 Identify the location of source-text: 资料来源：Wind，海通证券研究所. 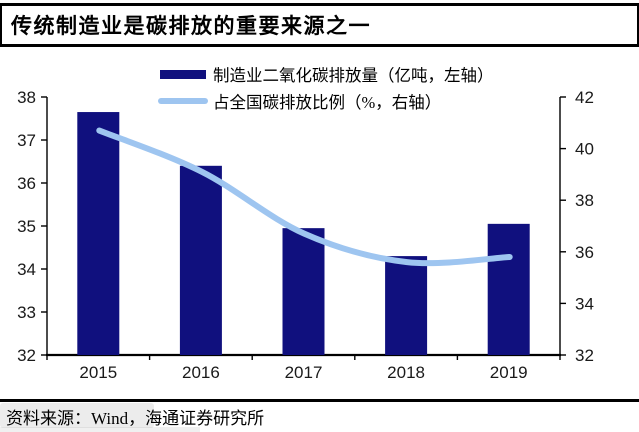
(135, 418).